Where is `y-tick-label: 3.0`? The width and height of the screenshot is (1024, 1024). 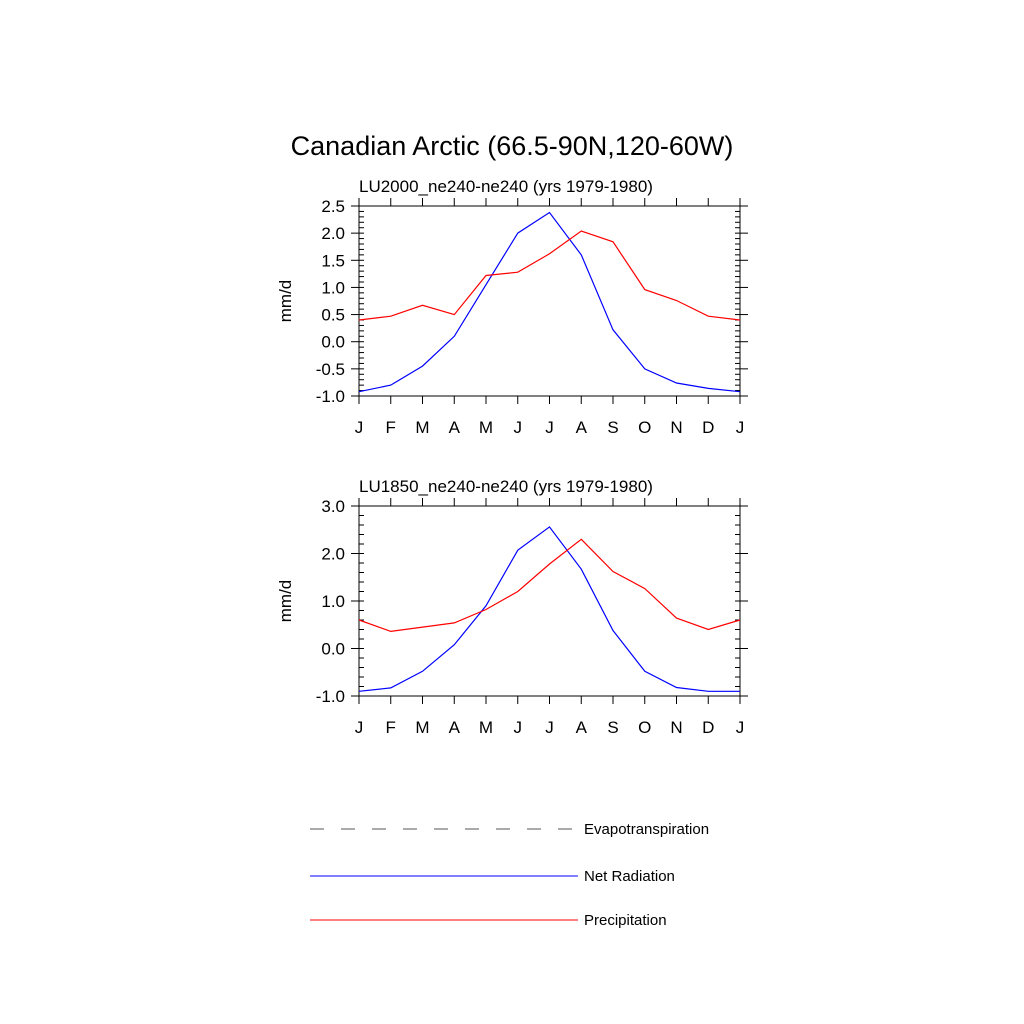
y-tick-label: 3.0 is located at coordinates (333, 506).